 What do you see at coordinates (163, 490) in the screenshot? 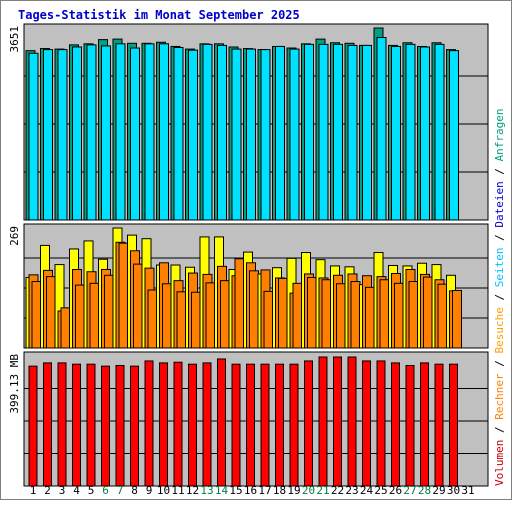
I see `day-label: 10` at bounding box center [163, 490].